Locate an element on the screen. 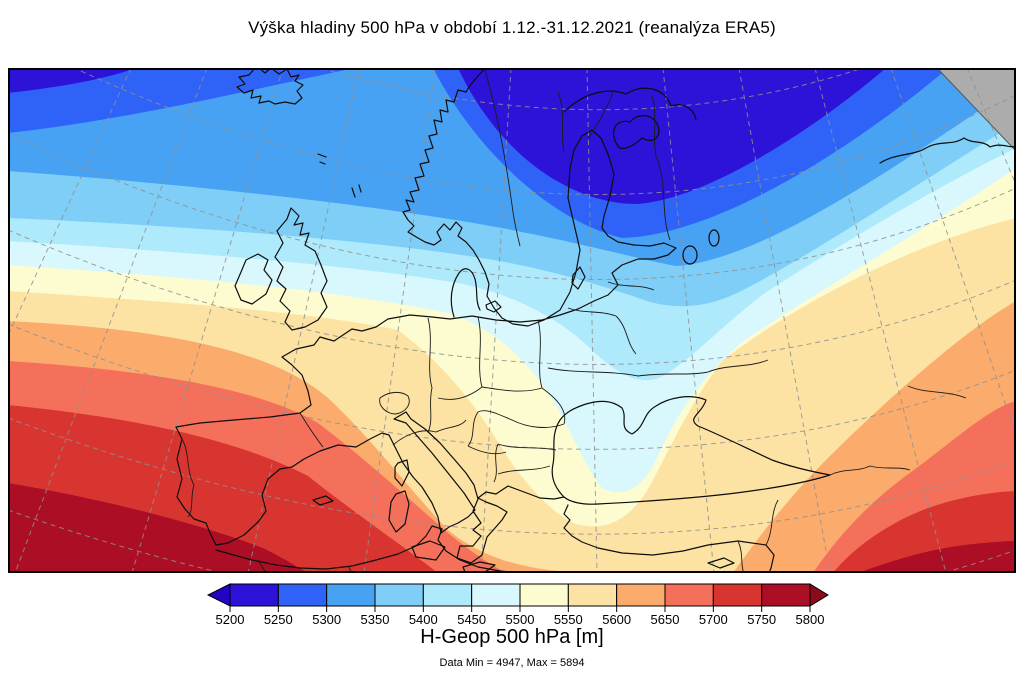 Image resolution: width=1024 pixels, height=688 pixels. colorbar-tick-label: 5300 is located at coordinates (327, 619).